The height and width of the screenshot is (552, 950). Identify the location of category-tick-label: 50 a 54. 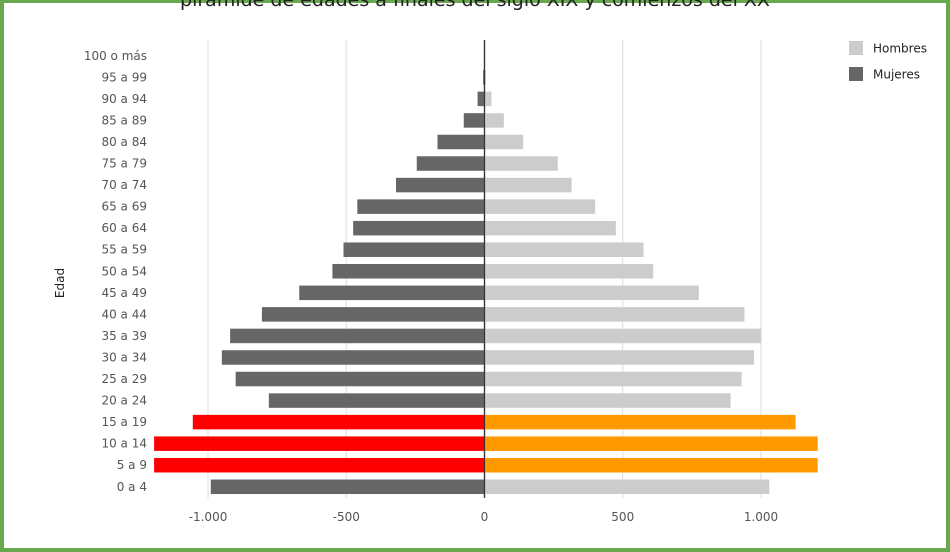
(124, 271).